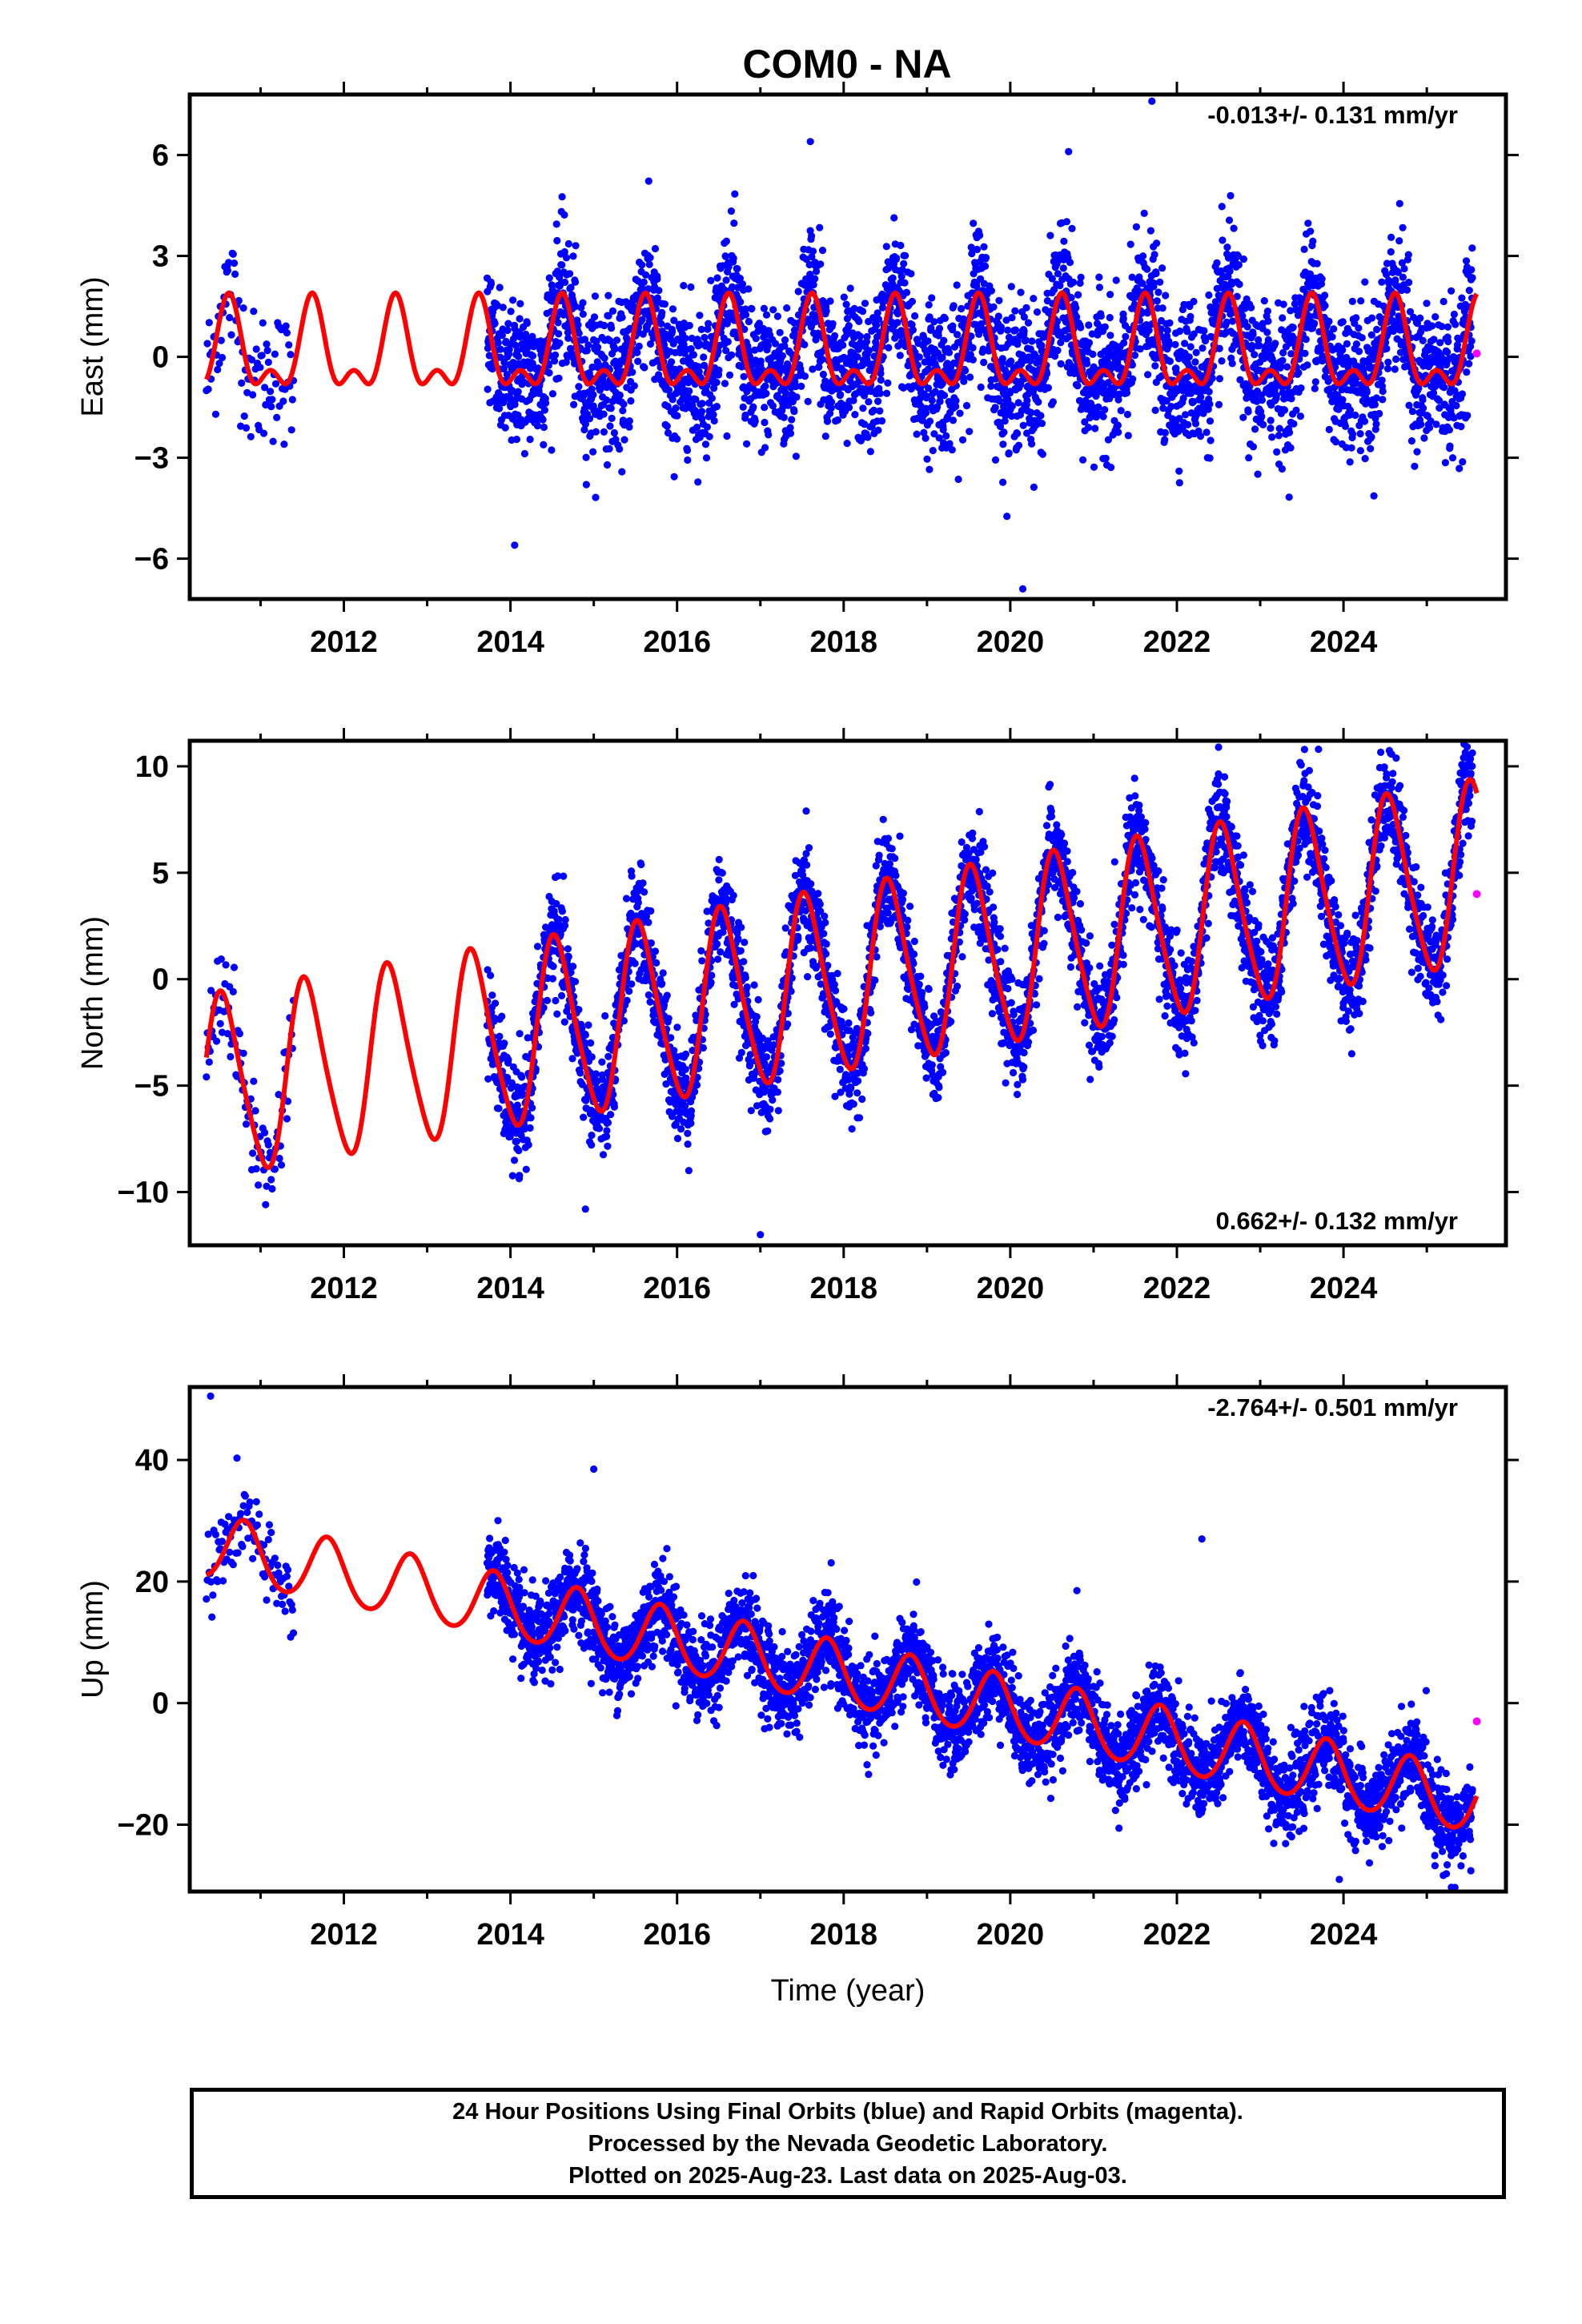 This screenshot has width=1582, height=2324. Describe the element at coordinates (844, 642) in the screenshot. I see `east-x-tick-label: 2018` at that location.